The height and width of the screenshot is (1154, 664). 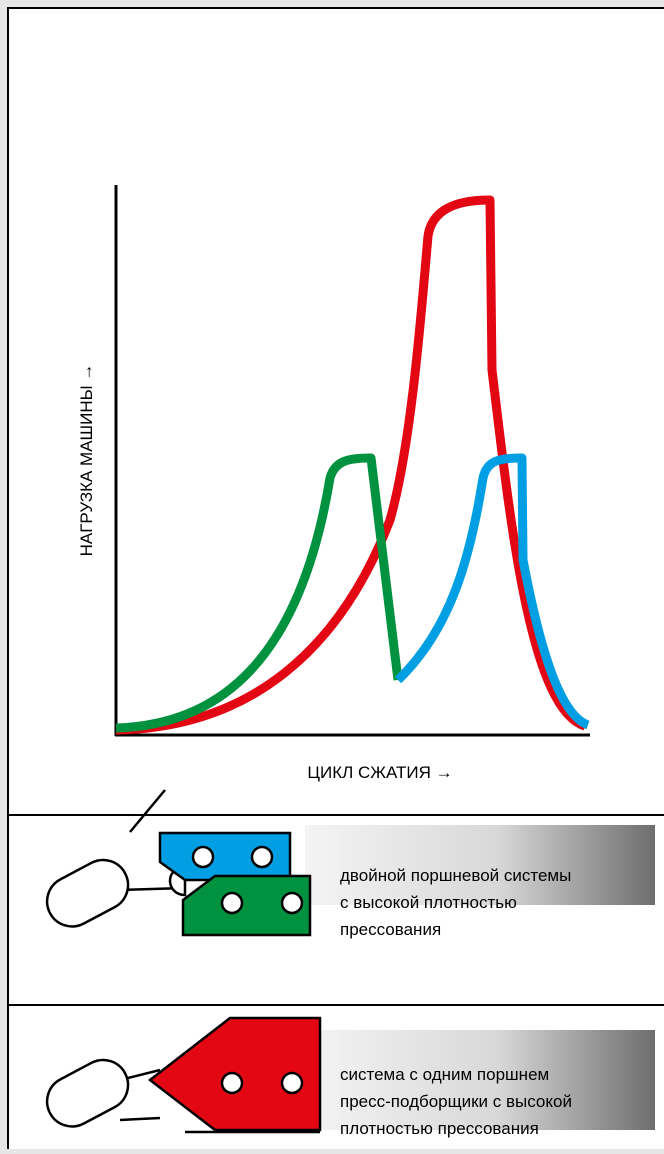 I want to click on single-piston-icon, so click(x=183, y=1075).